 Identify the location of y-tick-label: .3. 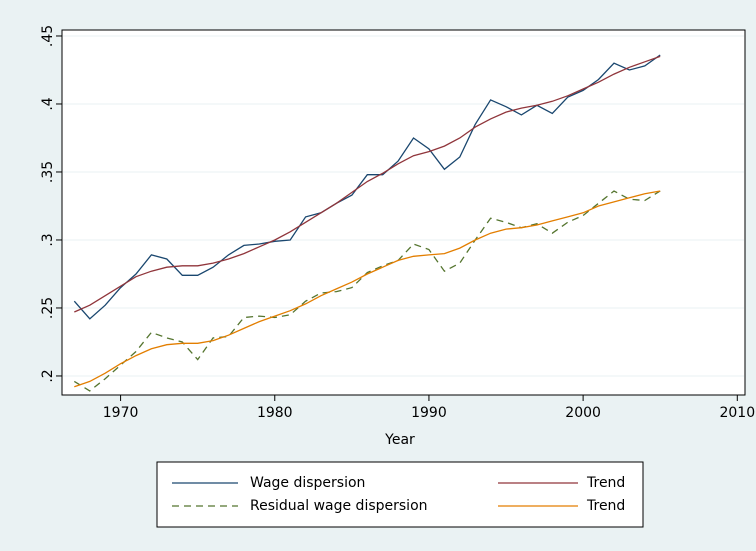
(48, 239).